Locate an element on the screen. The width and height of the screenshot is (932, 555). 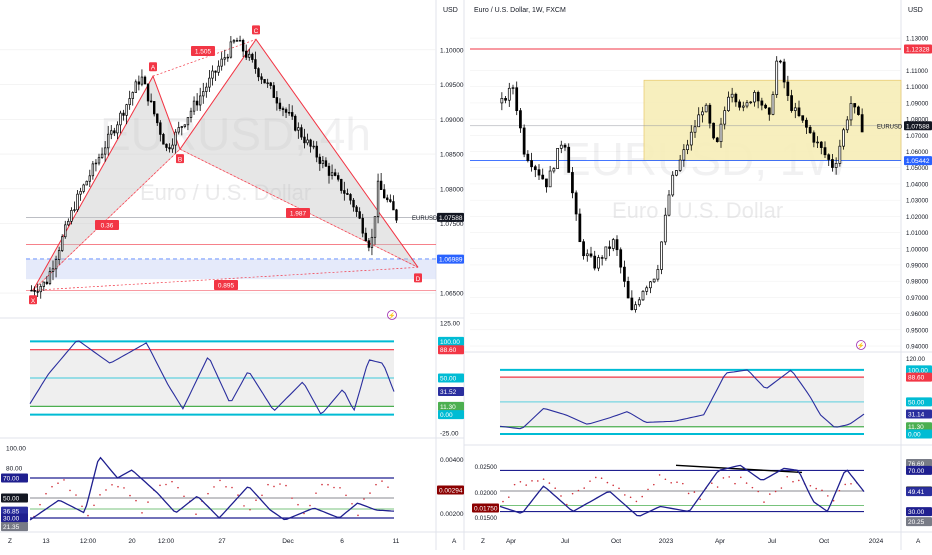
right-price-badge-bg is located at coordinates (918, 49).